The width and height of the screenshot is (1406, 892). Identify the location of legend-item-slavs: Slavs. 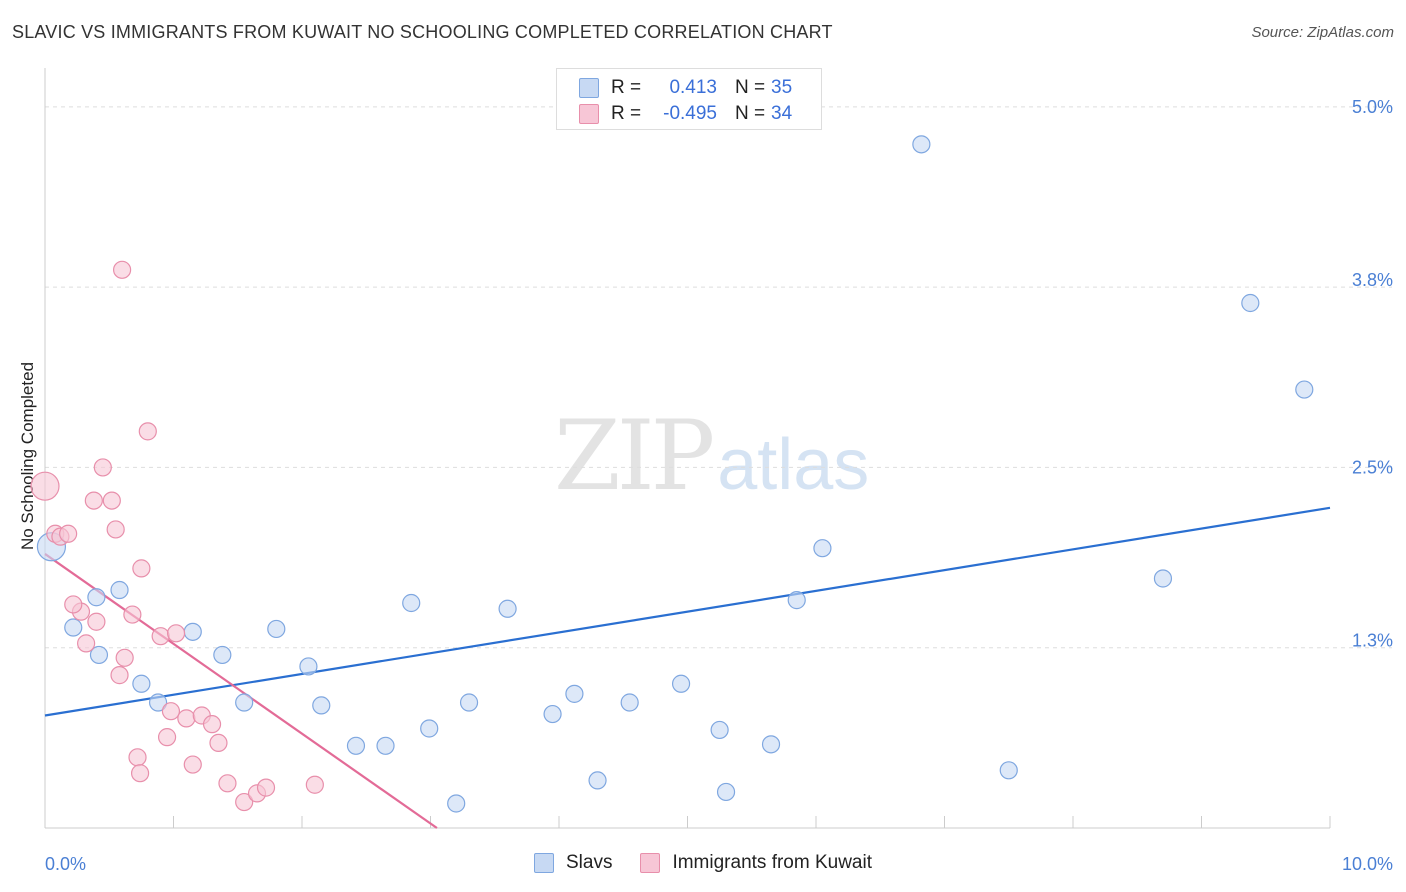
(573, 863).